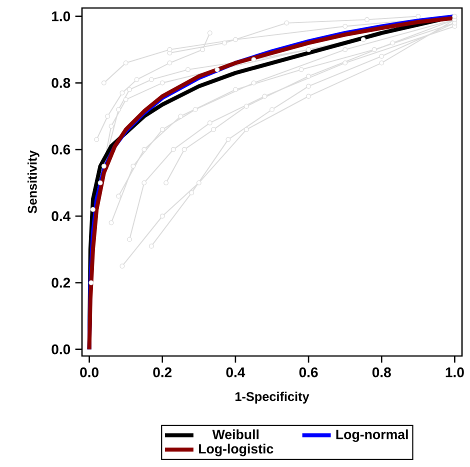 The width and height of the screenshot is (470, 467). Describe the element at coordinates (372, 435) in the screenshot. I see `legend-label: Log-normal` at that location.